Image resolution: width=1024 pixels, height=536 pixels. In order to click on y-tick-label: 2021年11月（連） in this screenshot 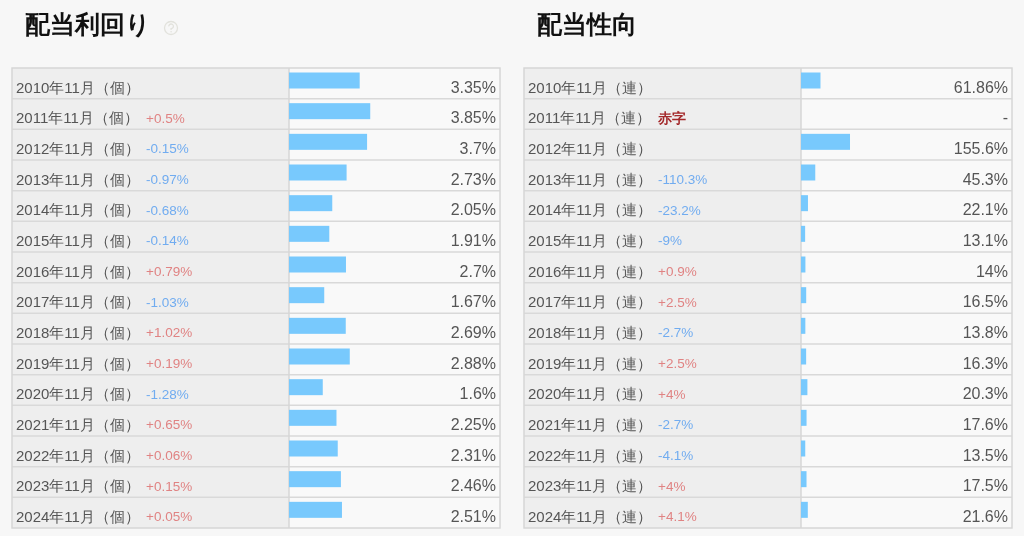, I will do `click(590, 424)`.